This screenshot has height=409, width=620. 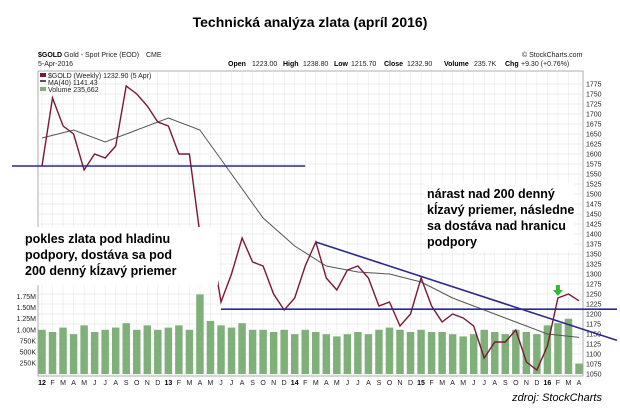 I want to click on down-arrow-icon, so click(x=557, y=290).